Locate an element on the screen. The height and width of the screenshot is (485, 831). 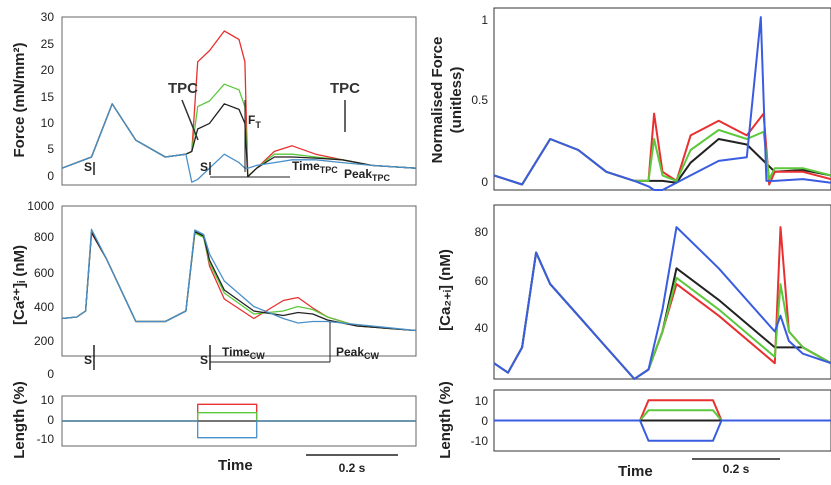
annotation-peak-tpc: PeakTPC is located at coordinates (367, 175).